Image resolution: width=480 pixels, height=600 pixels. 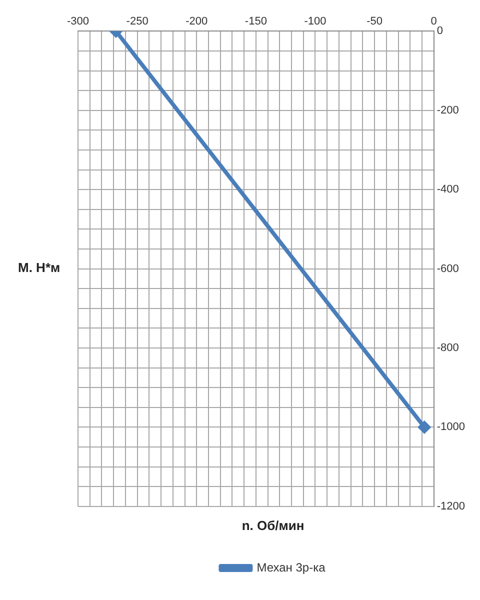 I want to click on x-tick-label: -200, so click(x=197, y=22).